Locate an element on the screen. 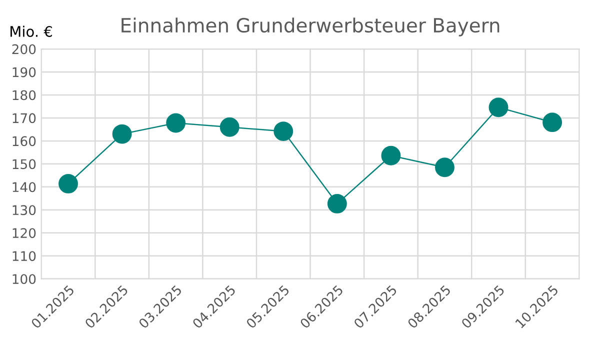 This screenshot has width=591, height=338. y-tick-label: 160 is located at coordinates (24, 141).